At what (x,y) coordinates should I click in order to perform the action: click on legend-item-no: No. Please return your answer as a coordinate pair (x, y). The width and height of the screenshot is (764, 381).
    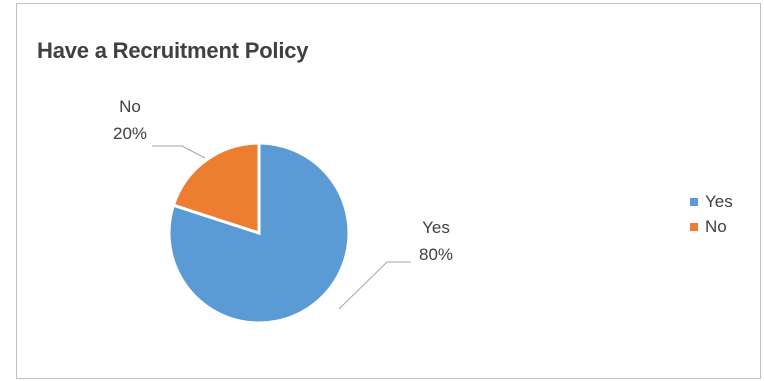
    Looking at the image, I should click on (711, 226).